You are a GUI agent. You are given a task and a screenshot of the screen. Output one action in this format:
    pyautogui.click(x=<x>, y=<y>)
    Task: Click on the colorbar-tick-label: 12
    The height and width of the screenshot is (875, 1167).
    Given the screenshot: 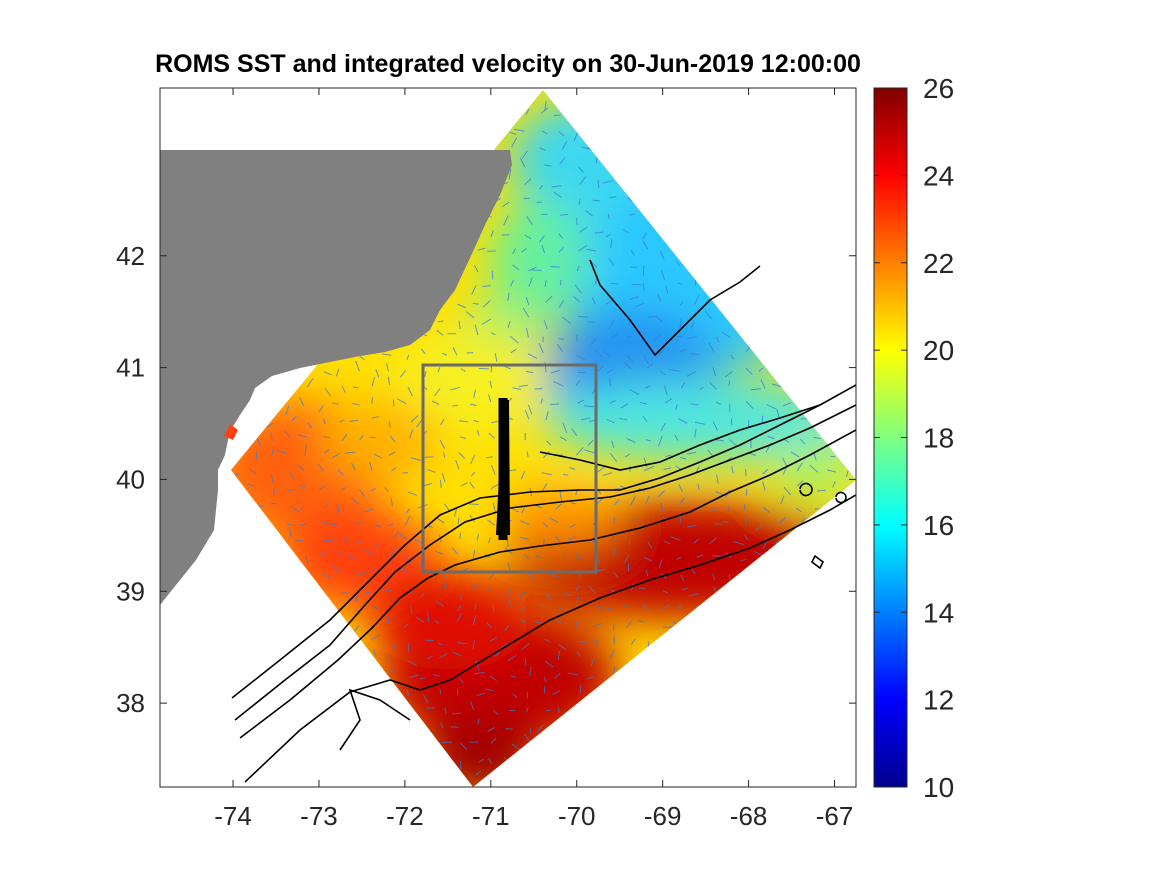 What is the action you would take?
    pyautogui.click(x=938, y=700)
    